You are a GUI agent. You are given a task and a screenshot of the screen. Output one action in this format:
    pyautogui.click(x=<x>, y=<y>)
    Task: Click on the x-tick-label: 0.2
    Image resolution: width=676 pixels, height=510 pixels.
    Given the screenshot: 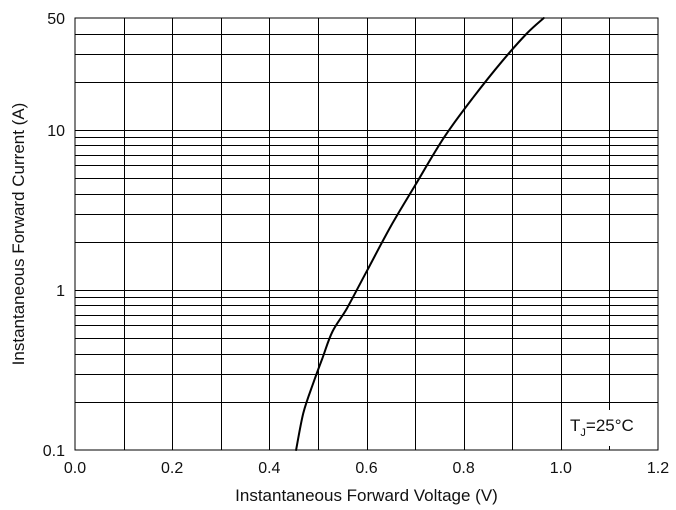 What is the action you would take?
    pyautogui.click(x=172, y=468)
    